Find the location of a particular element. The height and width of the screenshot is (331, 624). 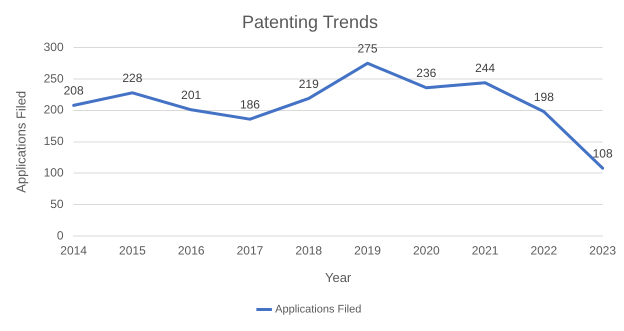

x-tick-label: 2018 is located at coordinates (308, 251).